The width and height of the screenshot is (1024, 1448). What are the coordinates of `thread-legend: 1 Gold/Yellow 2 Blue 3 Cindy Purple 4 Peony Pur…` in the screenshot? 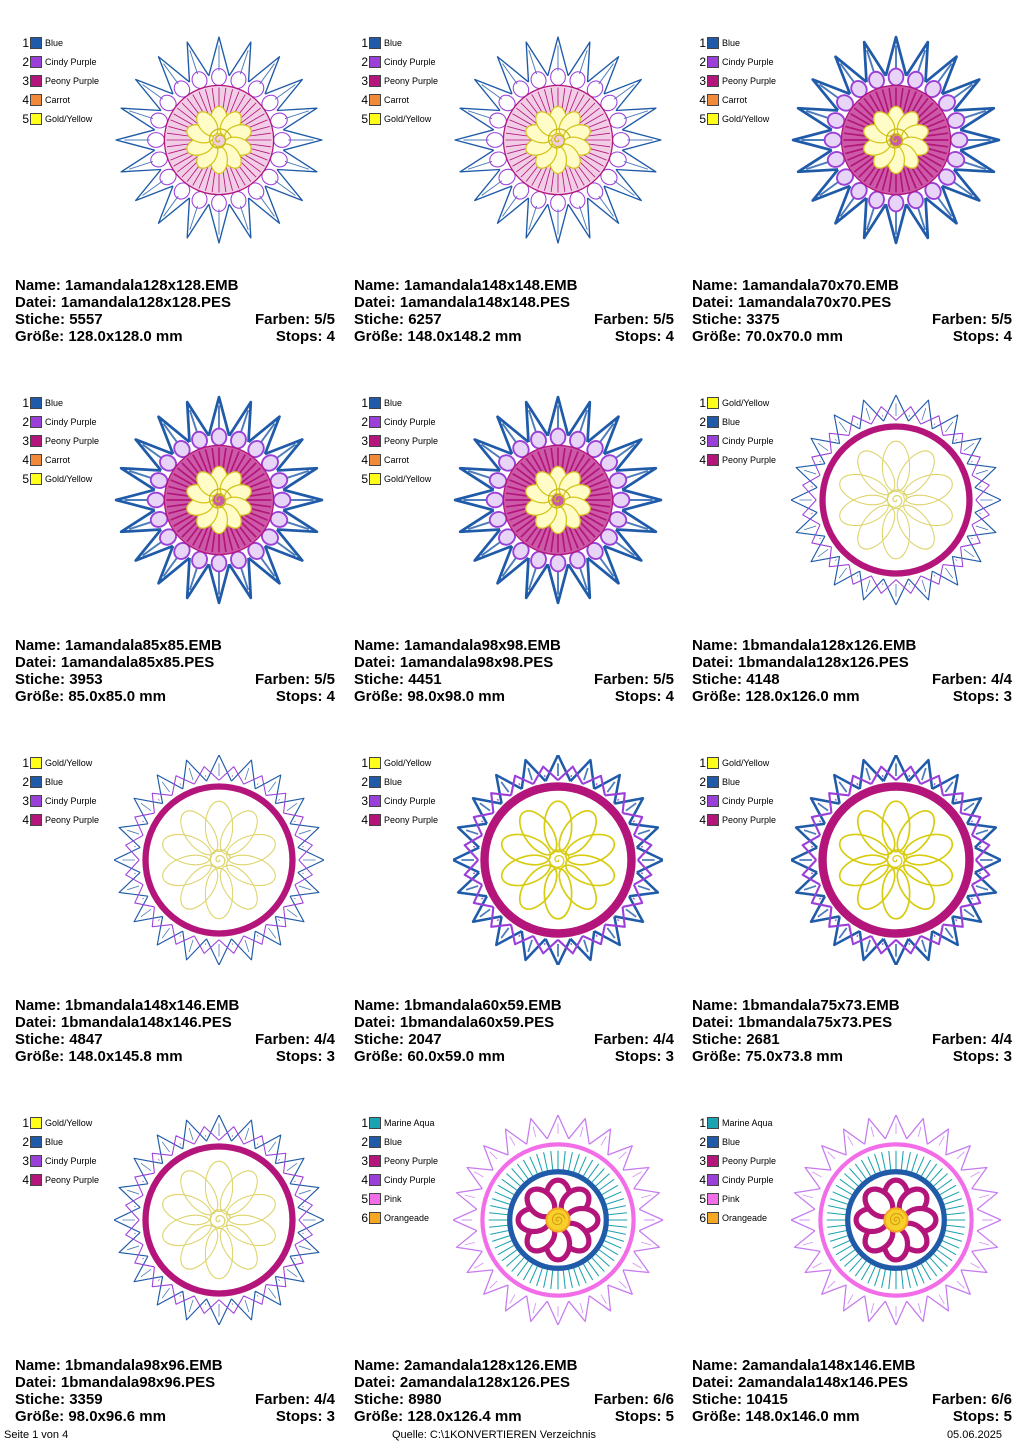 It's located at (736, 431).